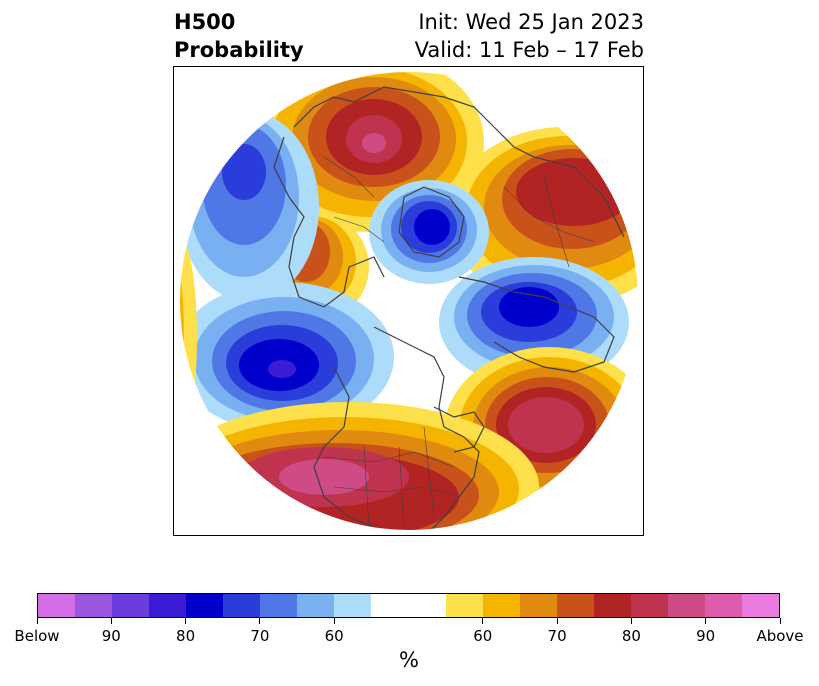 This screenshot has height=686, width=819. I want to click on anomaly-below-arctic, so click(429, 232).